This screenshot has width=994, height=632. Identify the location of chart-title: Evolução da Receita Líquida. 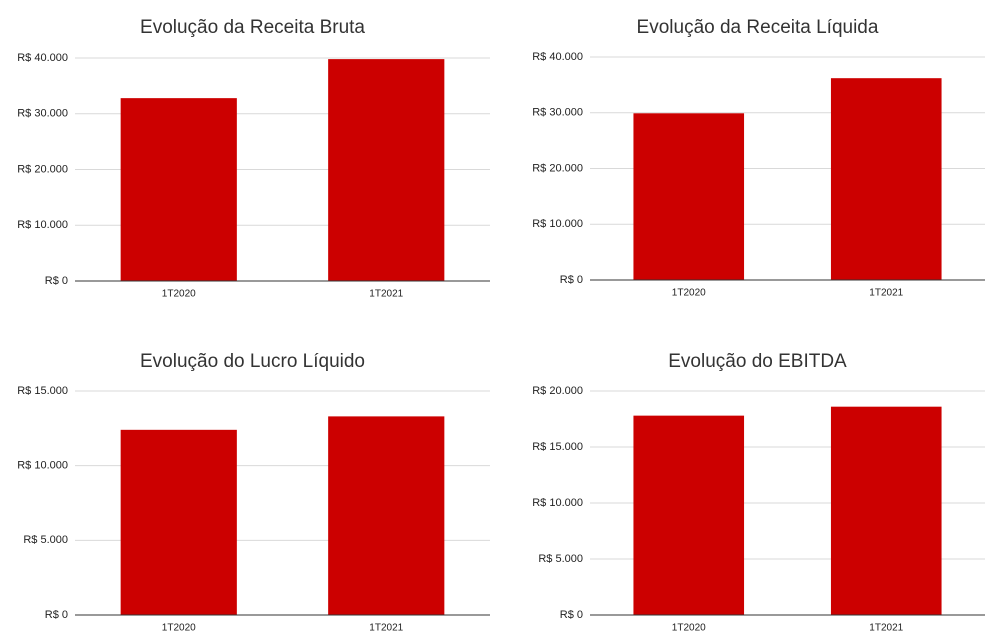
(758, 27).